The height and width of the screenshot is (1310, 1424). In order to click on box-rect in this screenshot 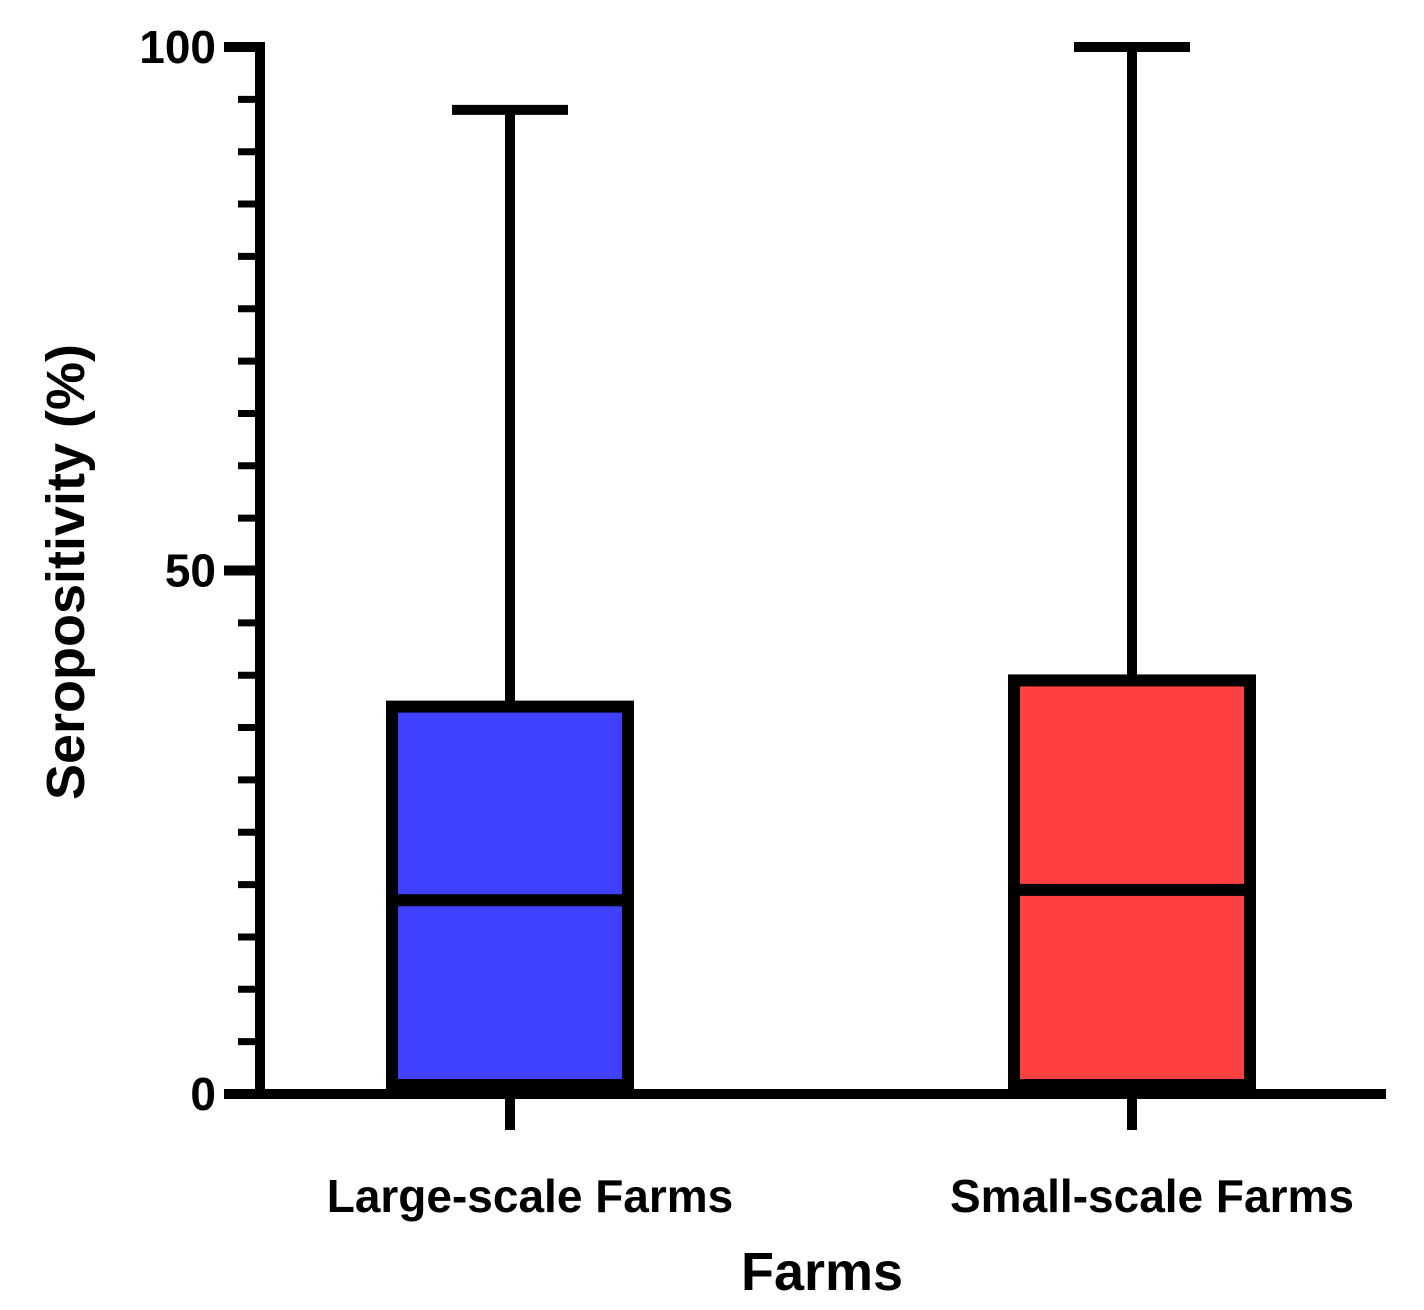, I will do `click(1132, 882)`.